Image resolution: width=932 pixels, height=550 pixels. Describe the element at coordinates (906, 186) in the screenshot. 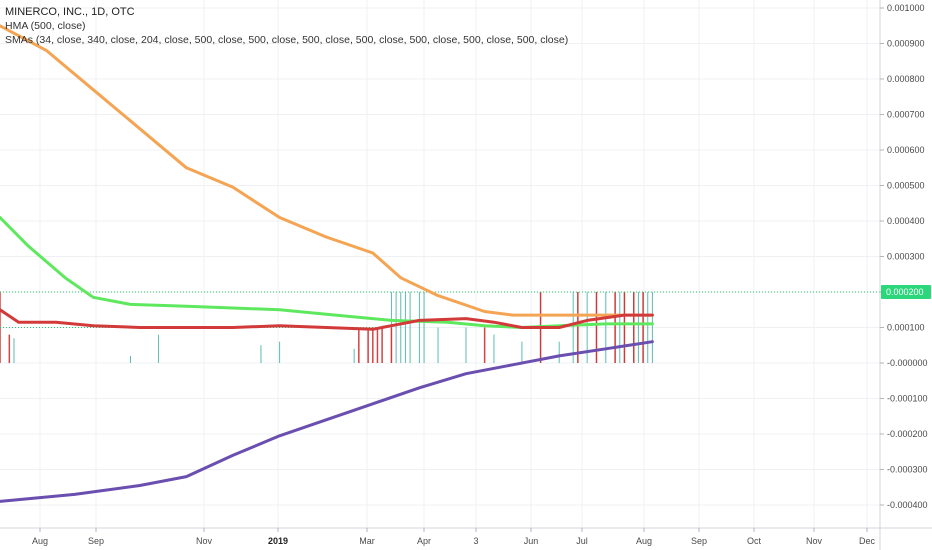

I see `price-axis-label: 0.000500` at that location.